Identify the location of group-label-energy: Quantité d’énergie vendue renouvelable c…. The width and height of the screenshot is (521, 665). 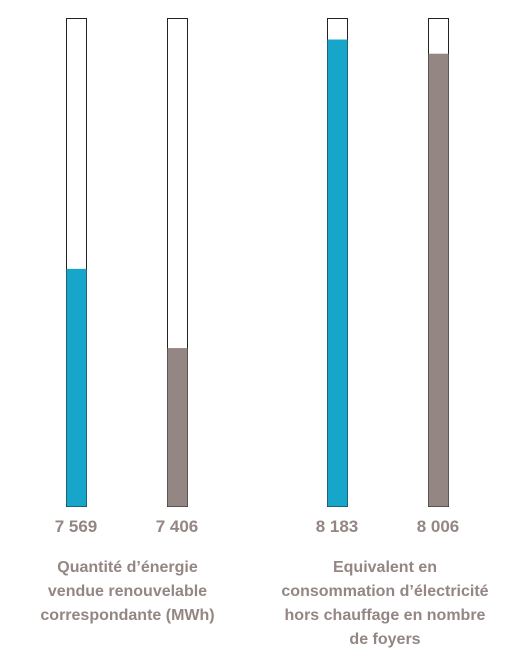
(127, 591).